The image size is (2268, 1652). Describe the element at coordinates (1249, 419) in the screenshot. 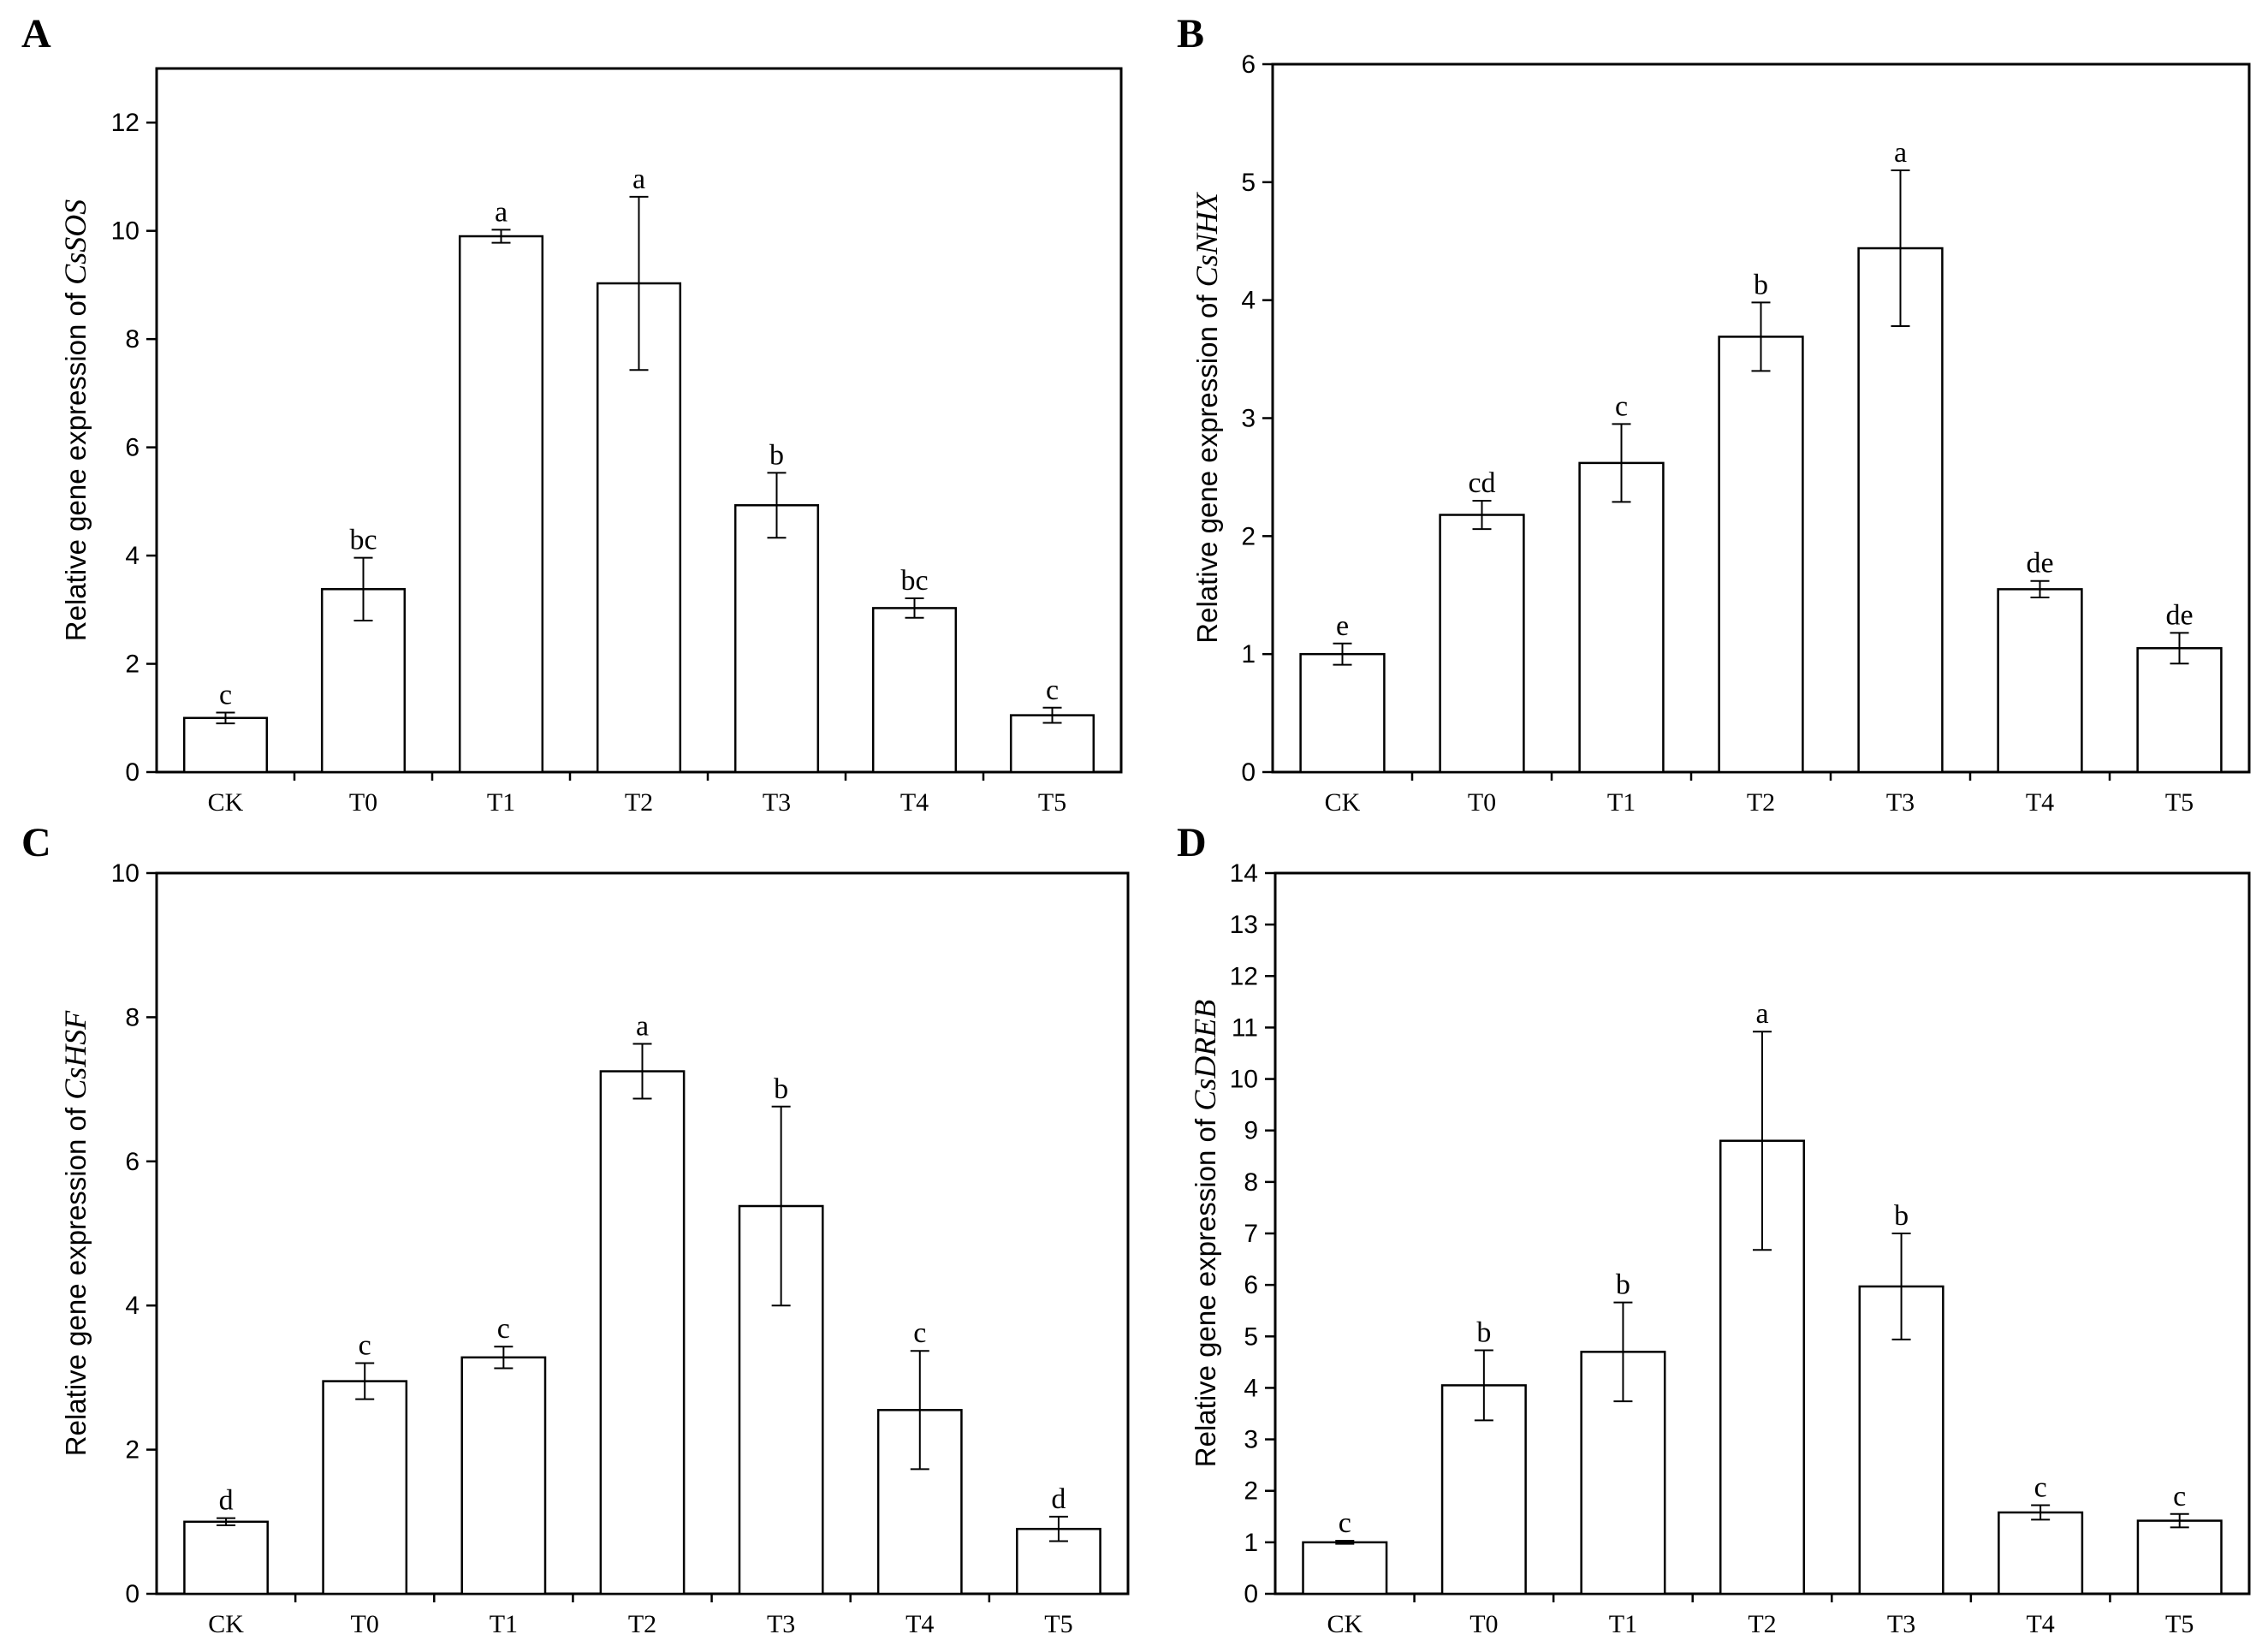

I see `y-tick-label: 3` at that location.